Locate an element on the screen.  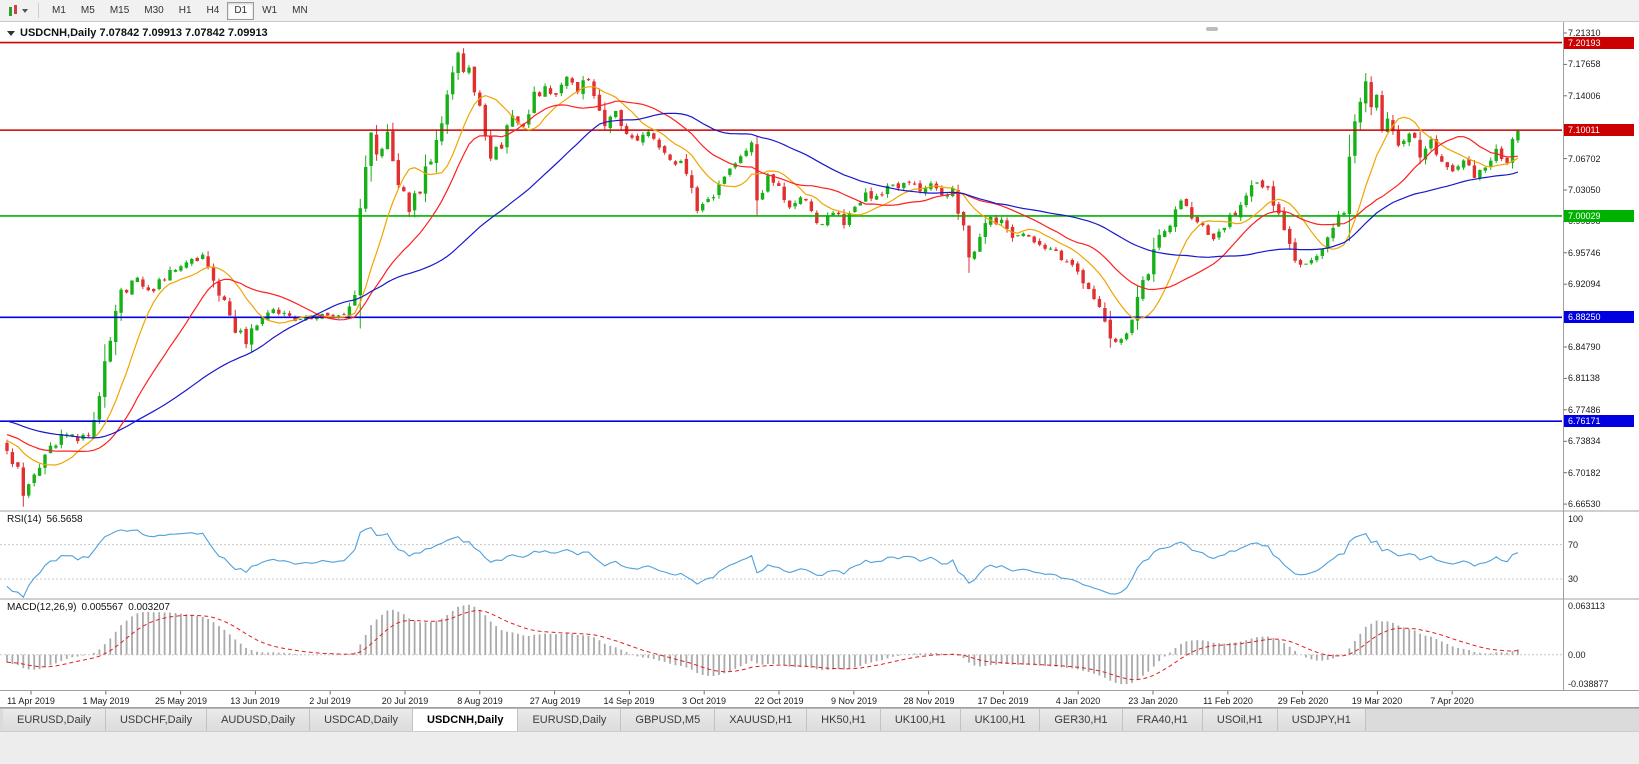
tab-usoil-h1: USOil,H1 is located at coordinates (1240, 720).